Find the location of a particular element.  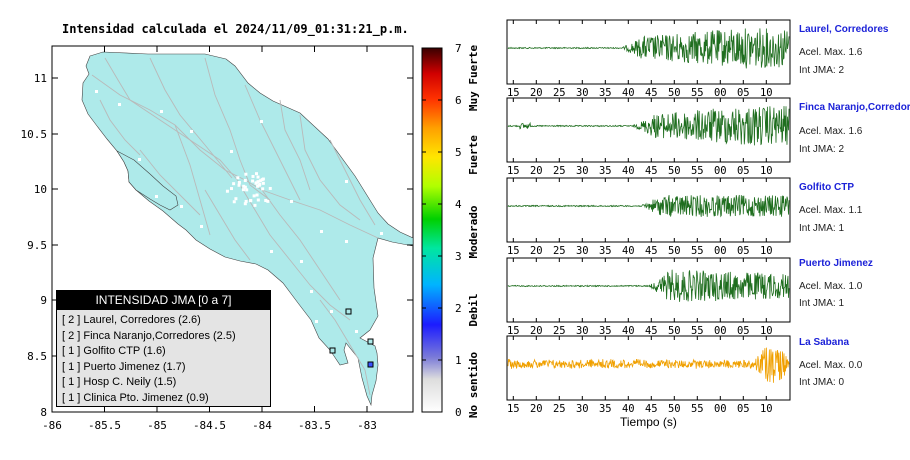

x-axis-label: Tiempo (s) is located at coordinates (648, 422).